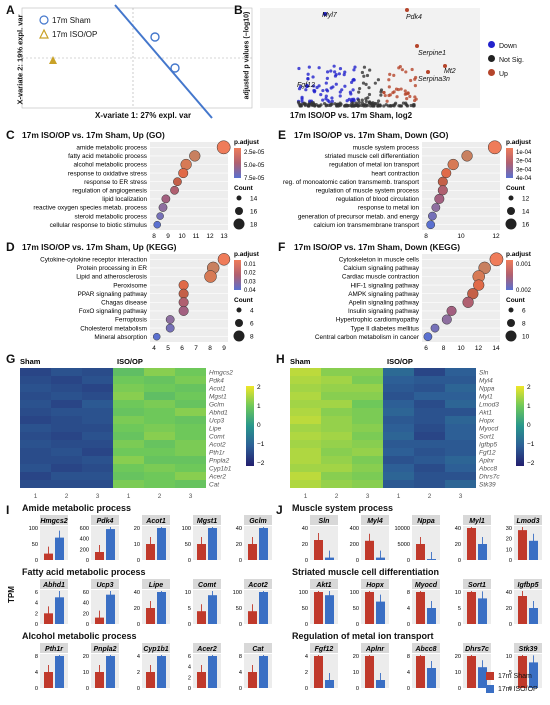  Describe the element at coordinates (259, 406) in the screenshot. I see `colorbar-tick: 1` at that location.